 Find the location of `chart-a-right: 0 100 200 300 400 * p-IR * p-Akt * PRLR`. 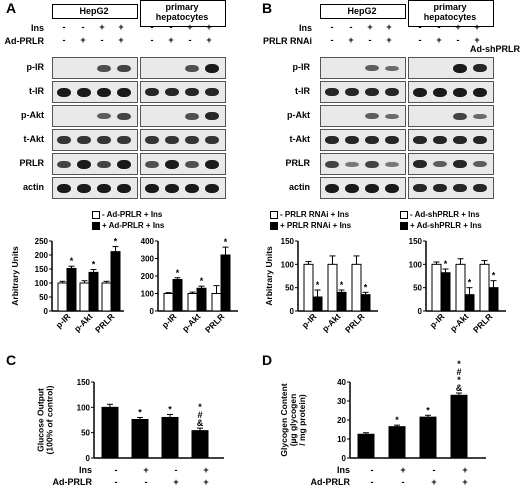

chart-a-right: 0 100 200 300 400 * p-IR * p-Akt * PRLR is located at coordinates (189, 286).